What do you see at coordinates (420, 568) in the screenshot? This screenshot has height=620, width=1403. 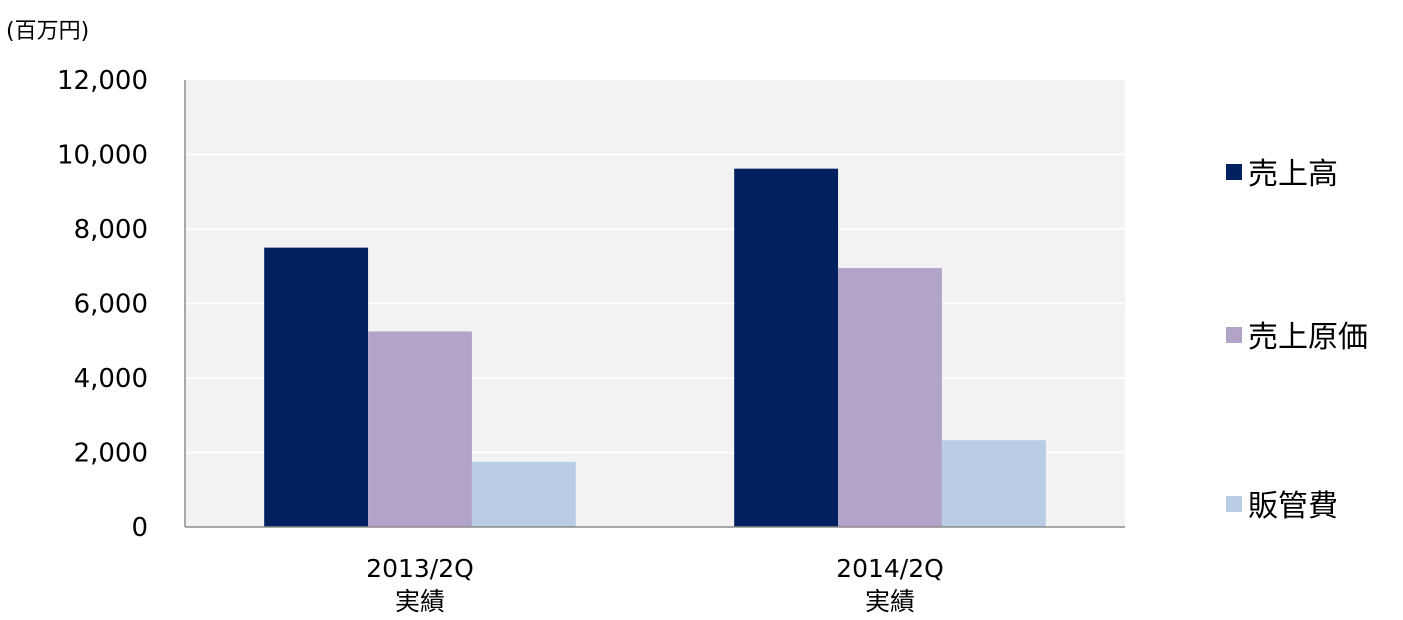 I see `x-tick-label: 2013/2Q` at bounding box center [420, 568].